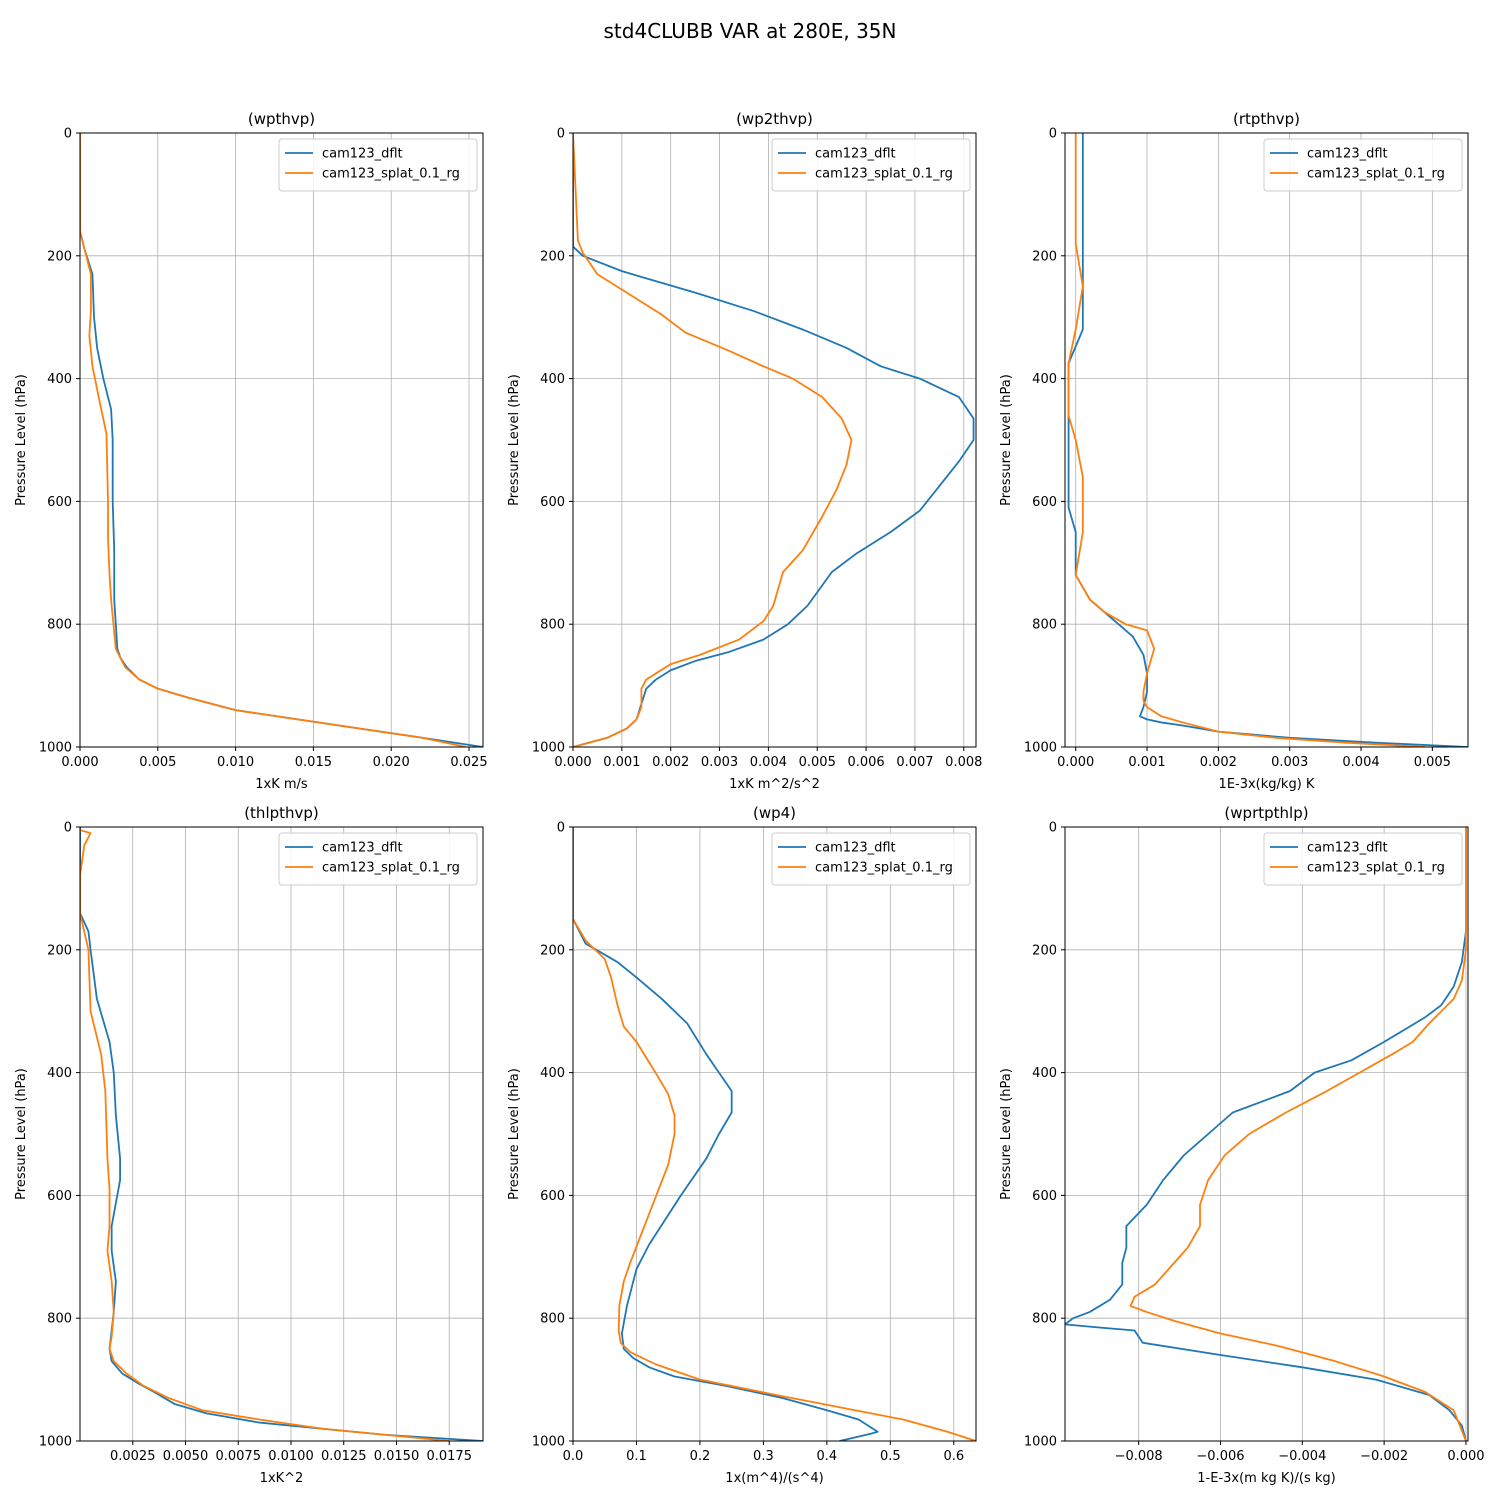 The width and height of the screenshot is (1500, 1500). Describe the element at coordinates (1267, 784) in the screenshot. I see `x-axis-label: 1E-3x(kg/kg) K` at that location.